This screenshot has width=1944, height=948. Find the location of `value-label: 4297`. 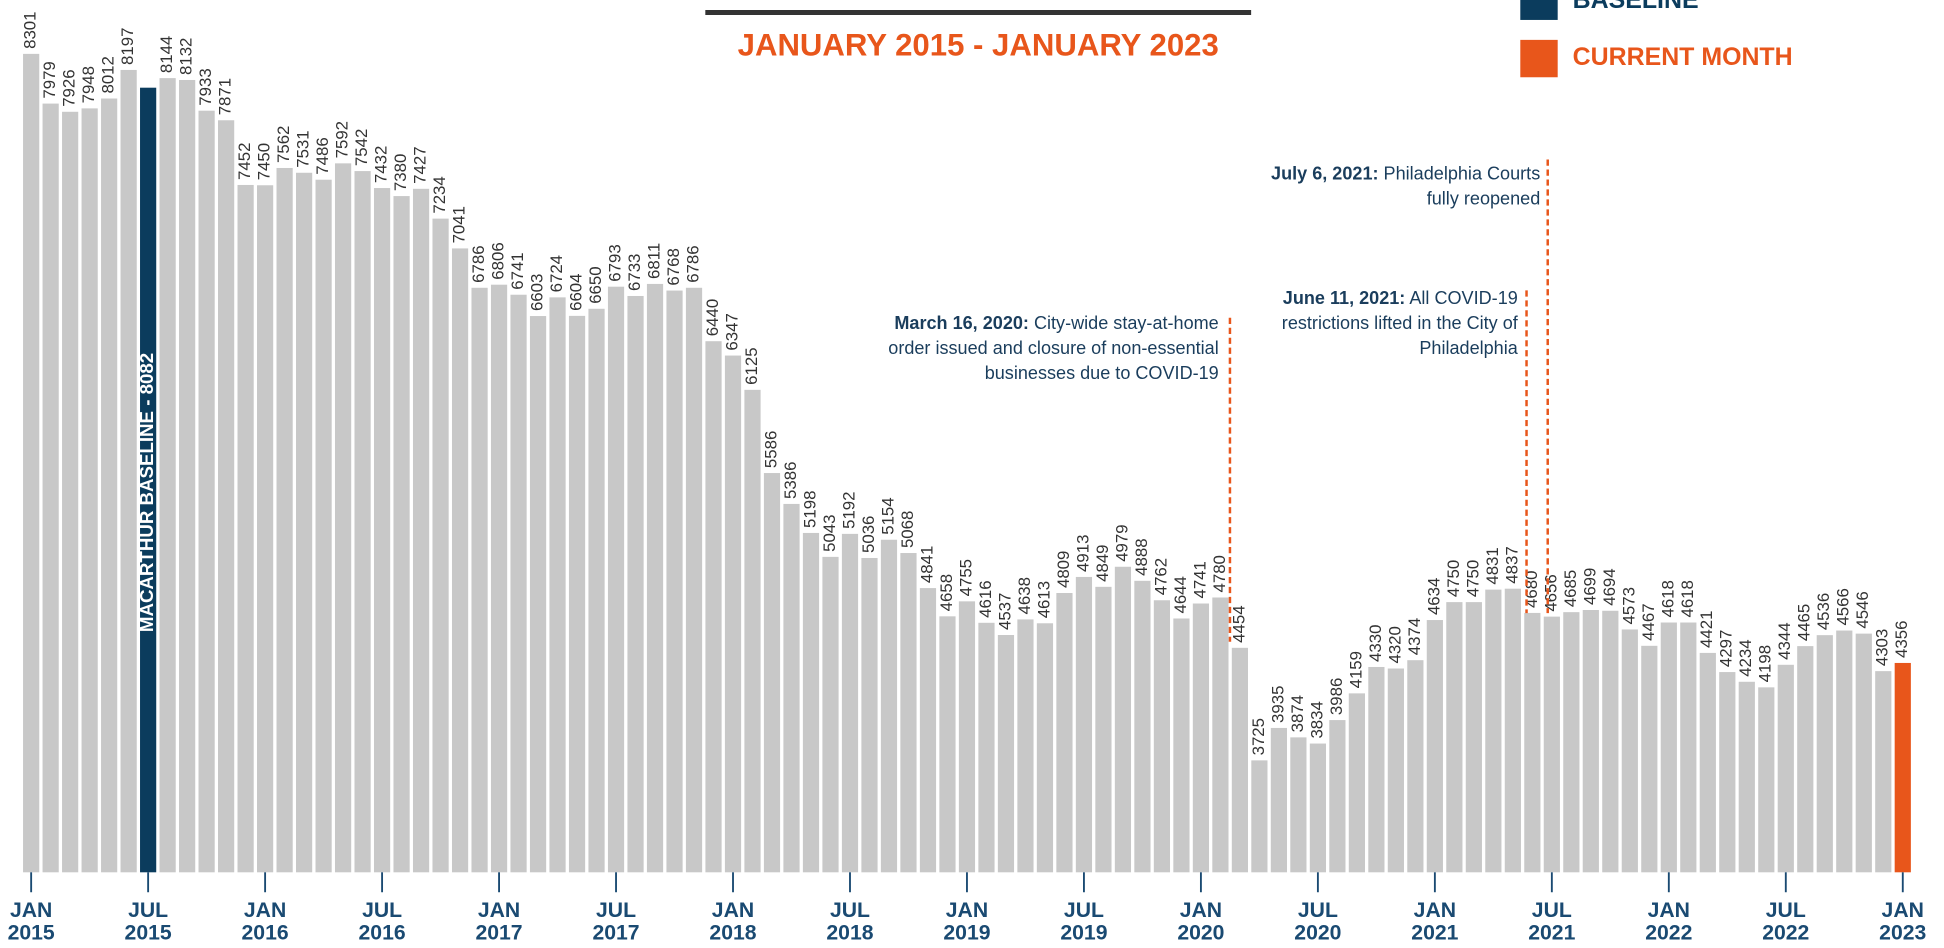

value-label: 4297 is located at coordinates (1726, 648).